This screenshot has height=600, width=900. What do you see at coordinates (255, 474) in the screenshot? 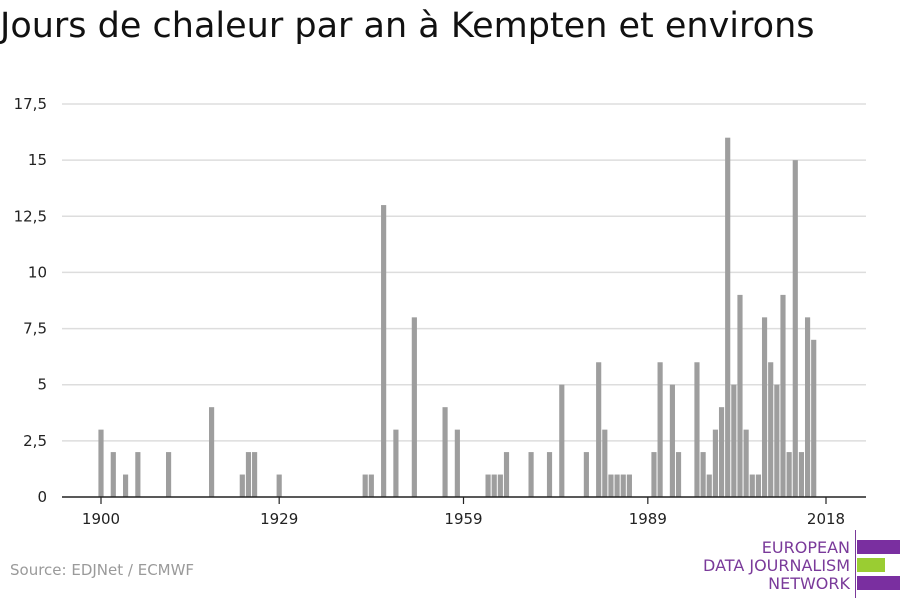
I see `bar-1925` at bounding box center [255, 474].